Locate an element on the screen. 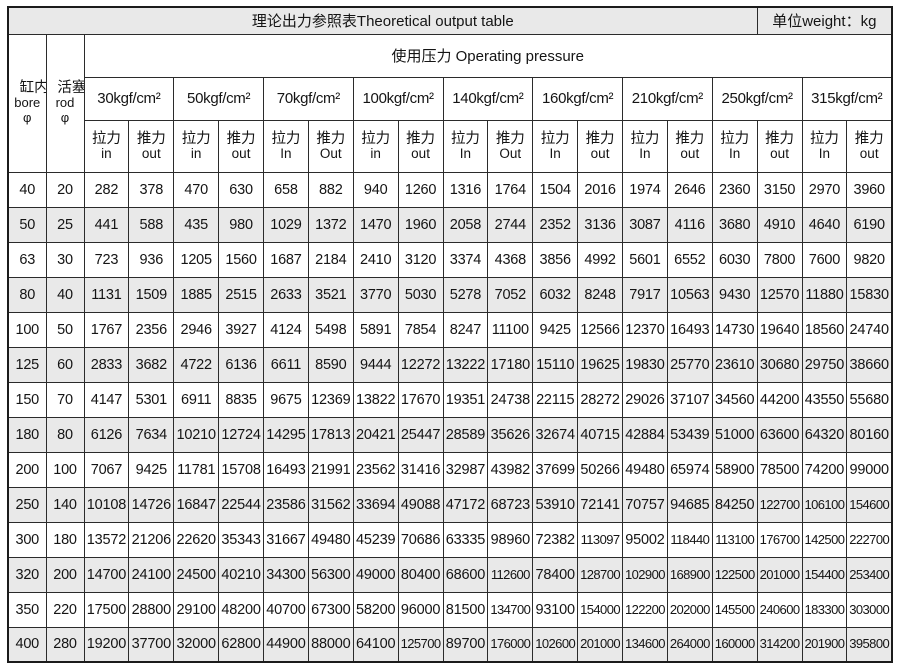  table-cell: 49000 is located at coordinates (375, 574).